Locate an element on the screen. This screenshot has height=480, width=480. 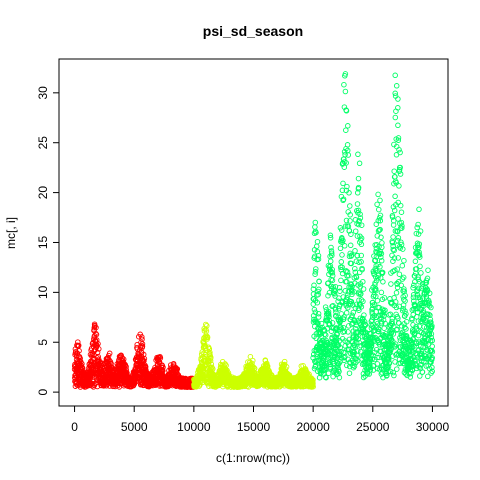
y-tick-label: 5 is located at coordinates (43, 342).